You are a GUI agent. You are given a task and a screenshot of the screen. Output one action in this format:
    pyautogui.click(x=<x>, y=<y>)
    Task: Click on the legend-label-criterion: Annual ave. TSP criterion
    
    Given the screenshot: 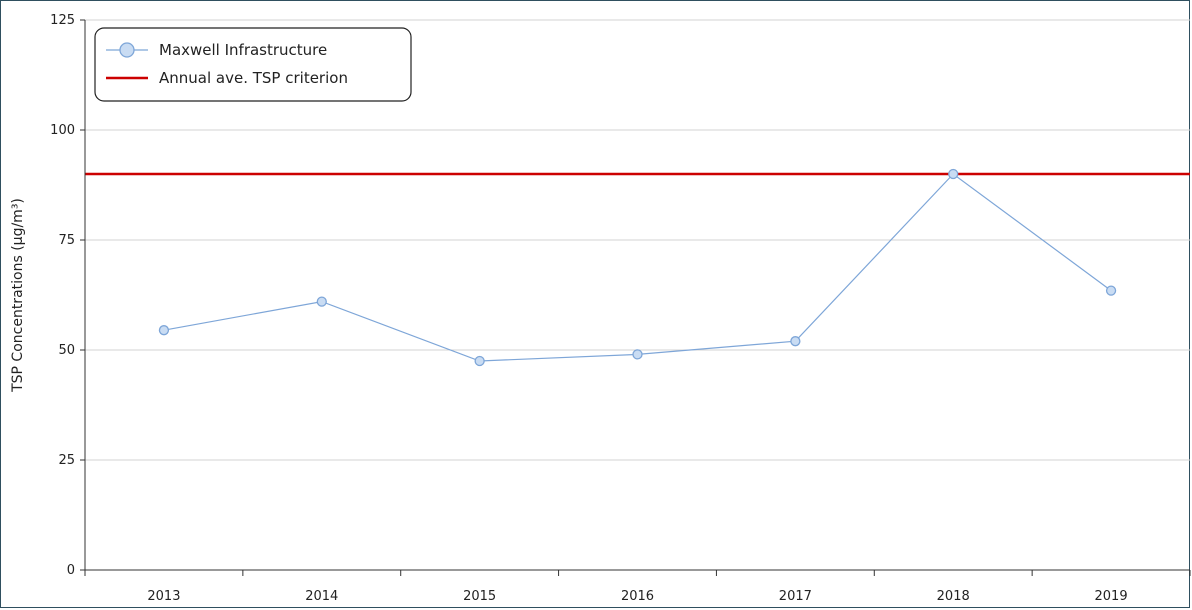 What is the action you would take?
    pyautogui.click(x=253, y=78)
    